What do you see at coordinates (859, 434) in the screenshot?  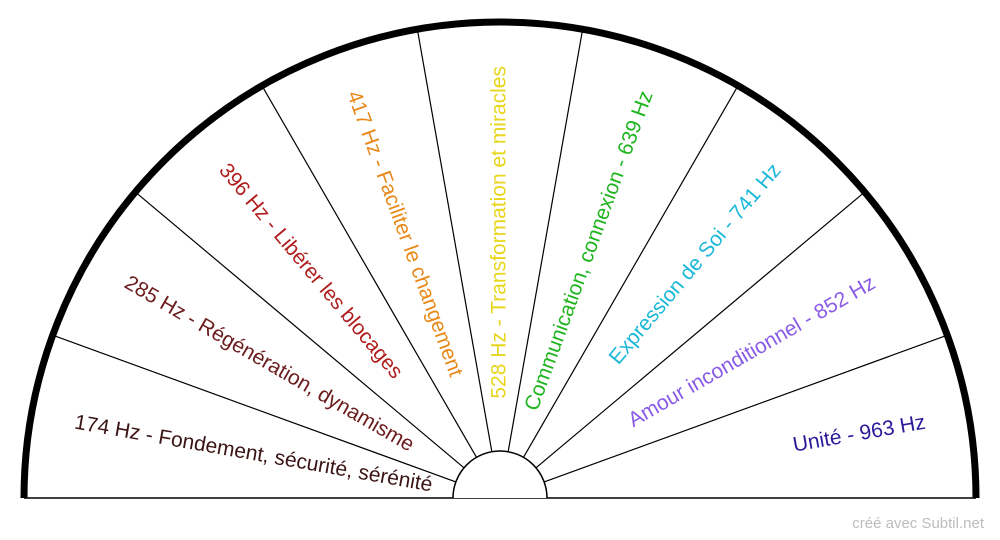 I see `segment-label: Unité - 963 Hz` at bounding box center [859, 434].